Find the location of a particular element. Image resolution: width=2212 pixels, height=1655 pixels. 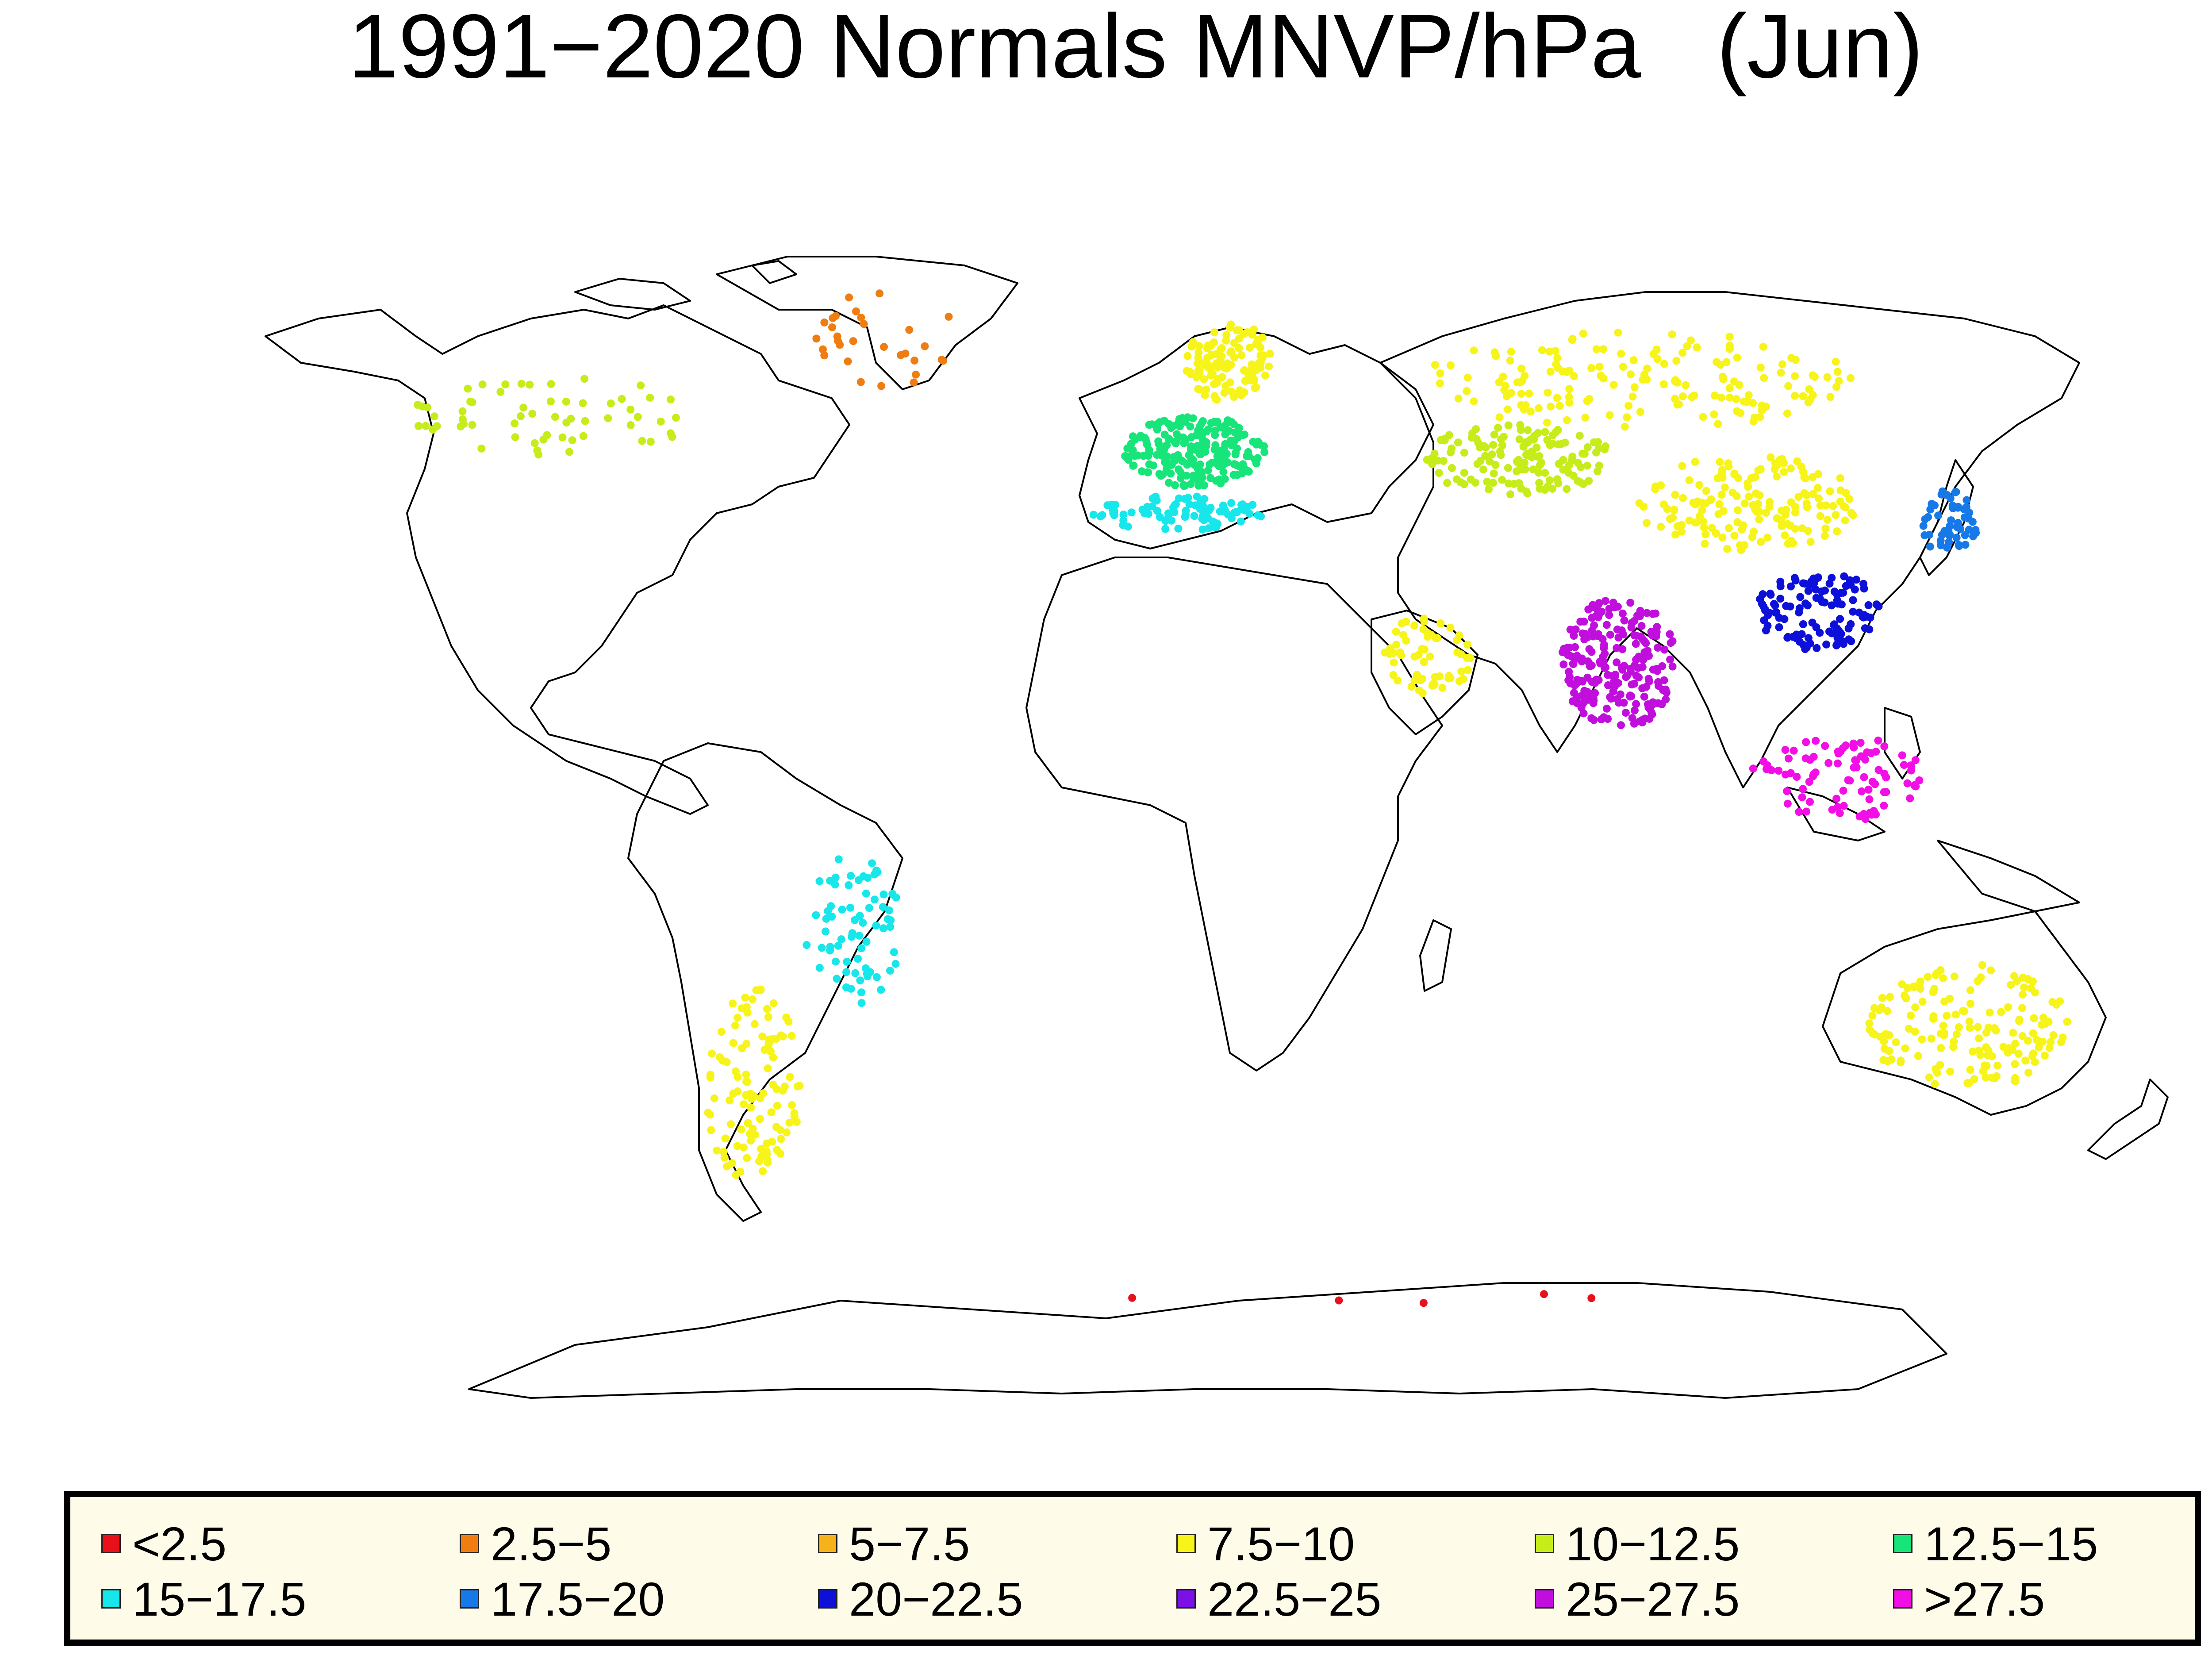

legend-item: 17.5−20 is located at coordinates (562, 1599).